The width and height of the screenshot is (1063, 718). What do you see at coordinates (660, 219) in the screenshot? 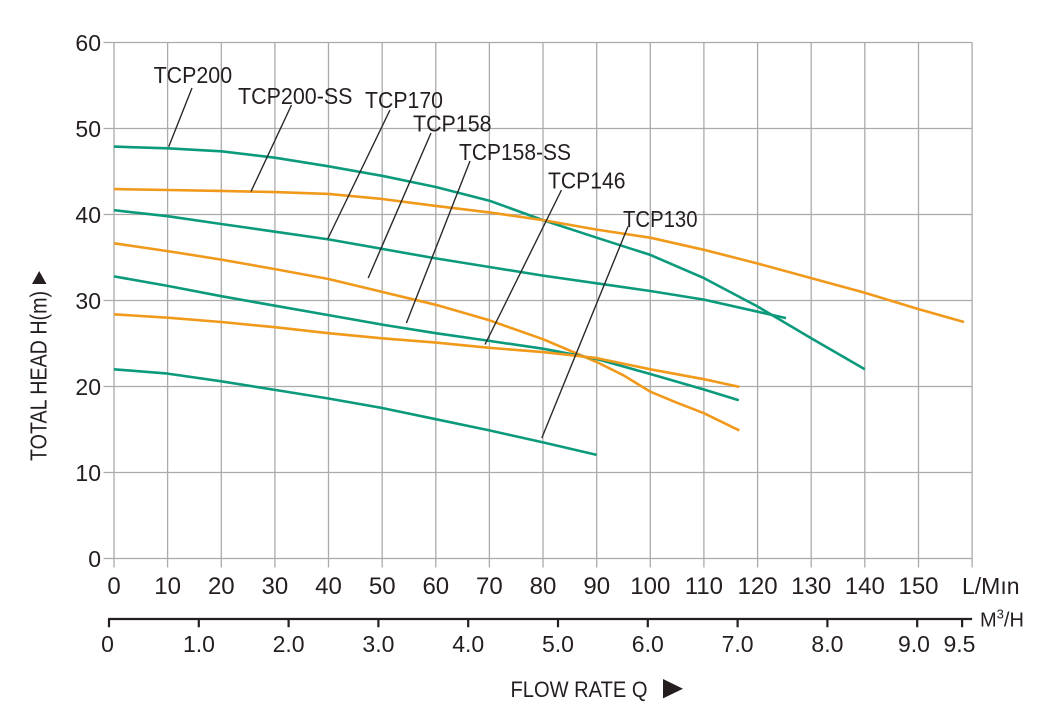
I see `svg-text: TCP130` at bounding box center [660, 219].